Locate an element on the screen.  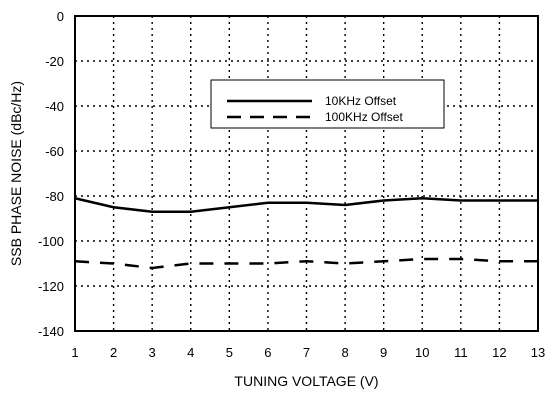
x-tick-label: 1 is located at coordinates (74, 352).